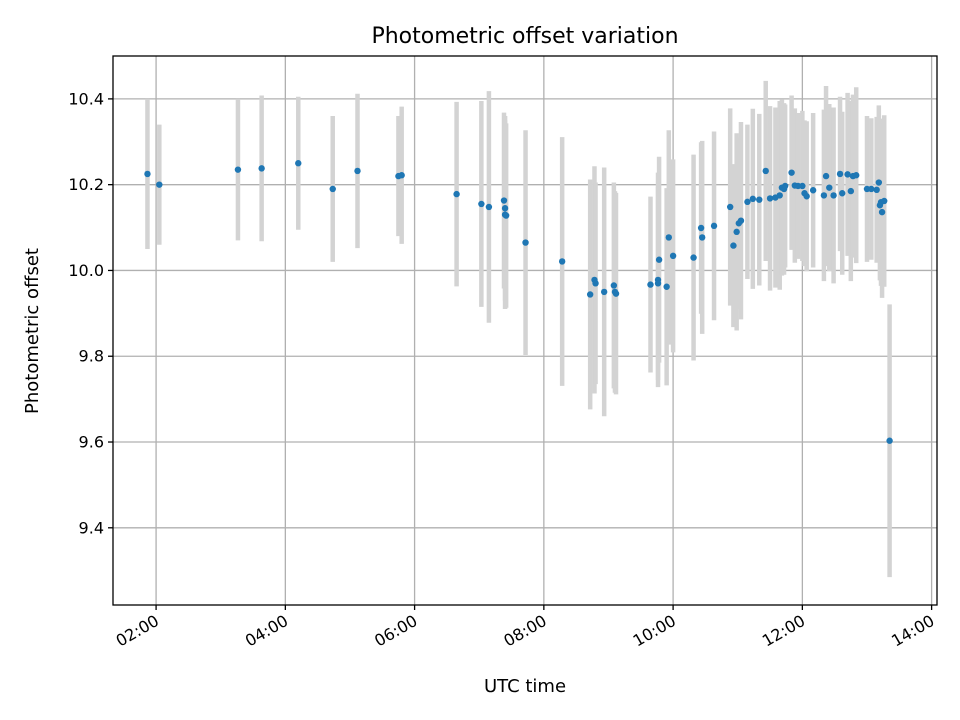 The height and width of the screenshot is (720, 960). Describe the element at coordinates (654, 631) in the screenshot. I see `x-tick-label: 10:00` at that location.